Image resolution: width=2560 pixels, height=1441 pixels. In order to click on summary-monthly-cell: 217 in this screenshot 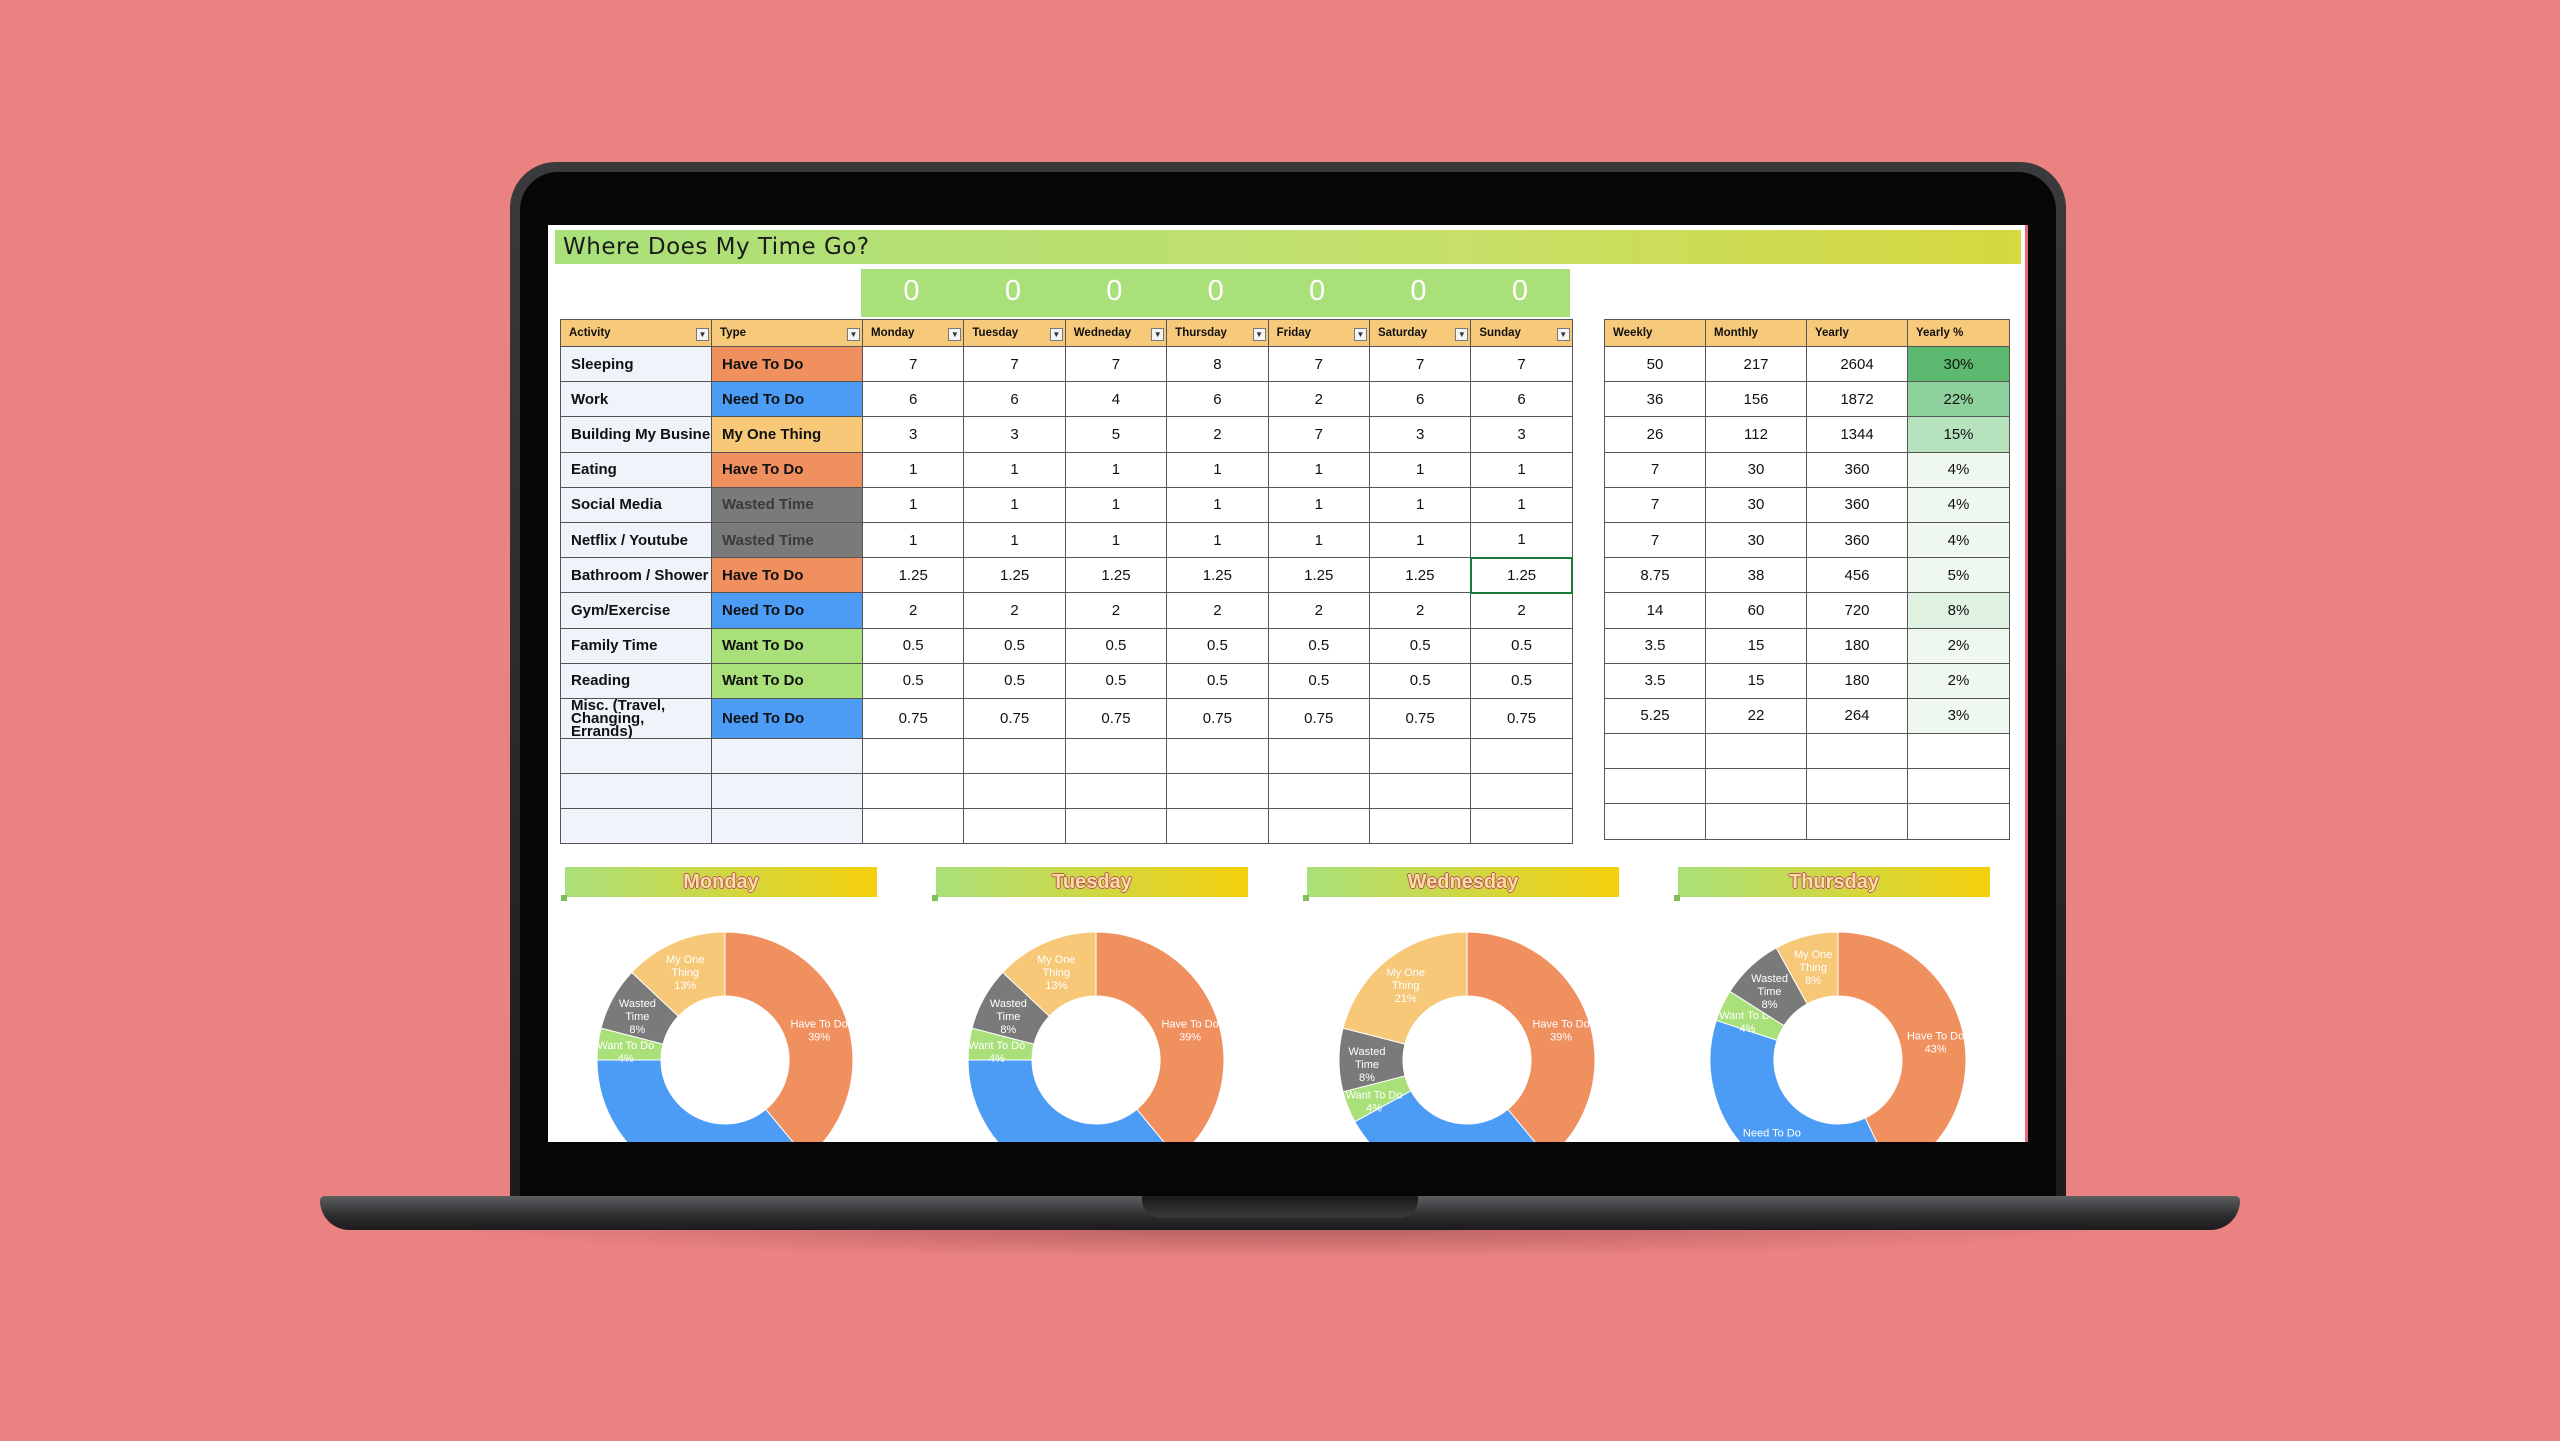, I will do `click(1756, 364)`.